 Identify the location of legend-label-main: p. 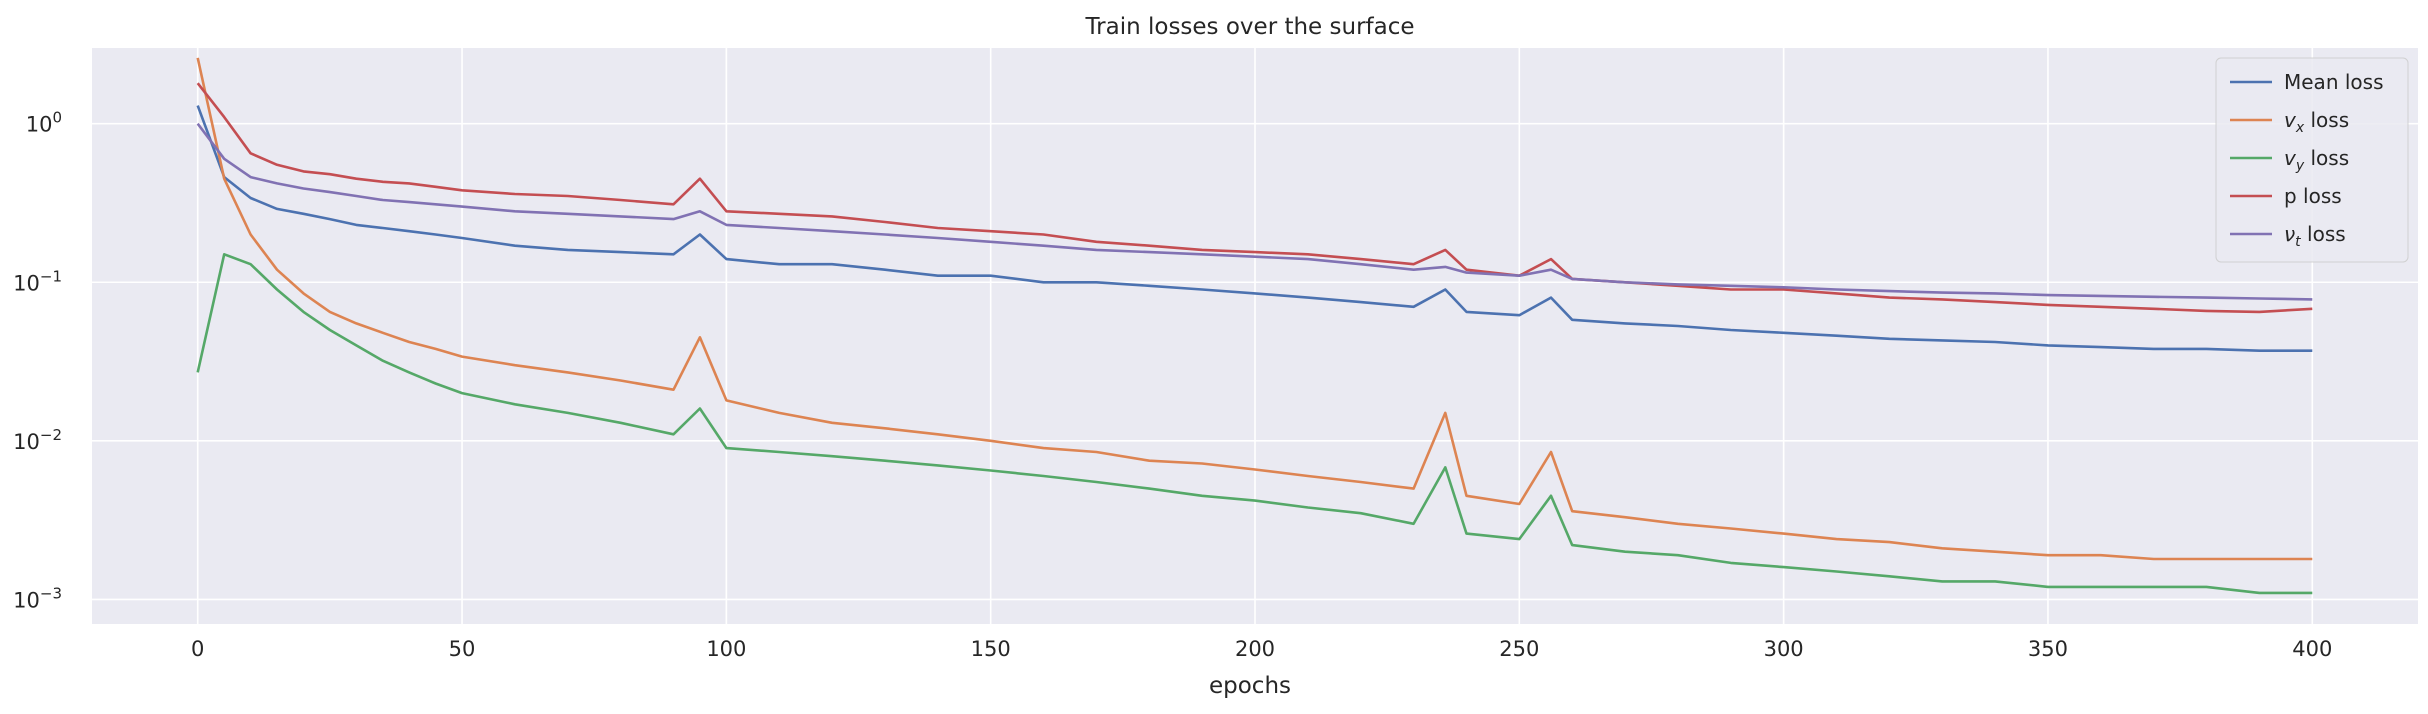
(2290, 196).